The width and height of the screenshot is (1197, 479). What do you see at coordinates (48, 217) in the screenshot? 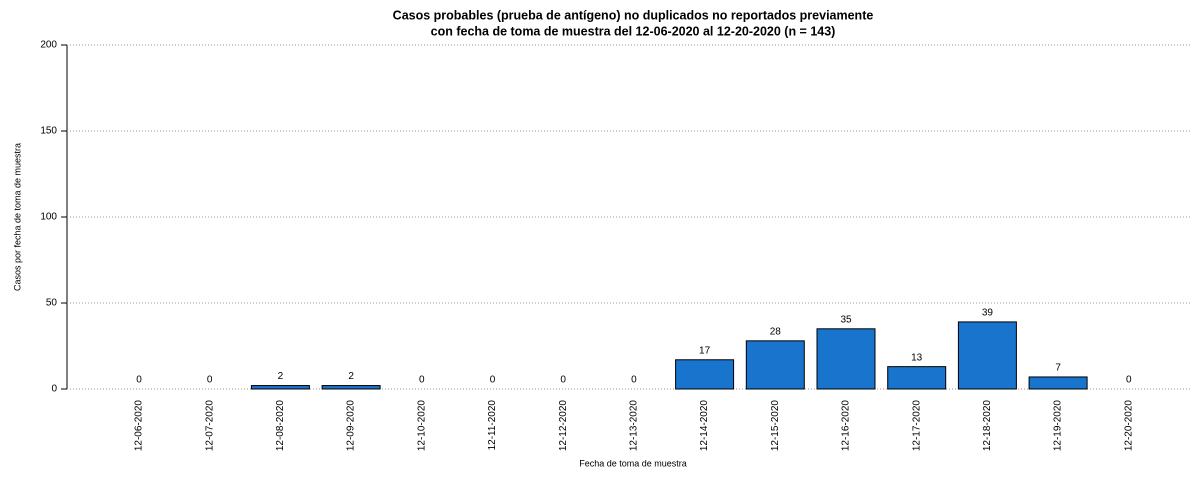
I see `y-tick-label: 100` at bounding box center [48, 217].